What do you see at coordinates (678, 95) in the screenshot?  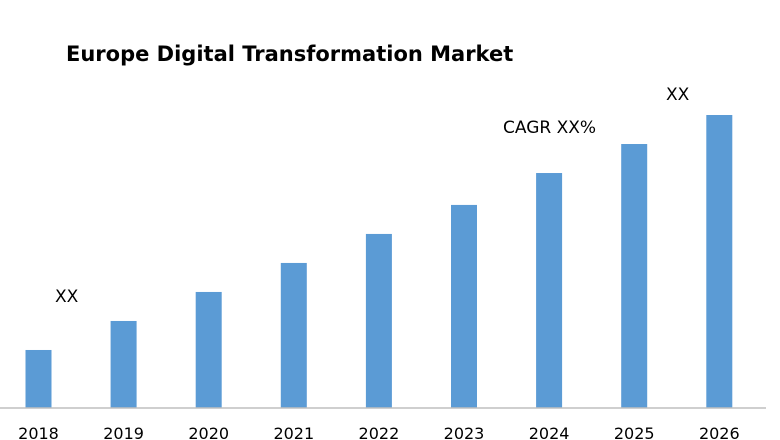 I see `annotation-end-value: XX` at bounding box center [678, 95].